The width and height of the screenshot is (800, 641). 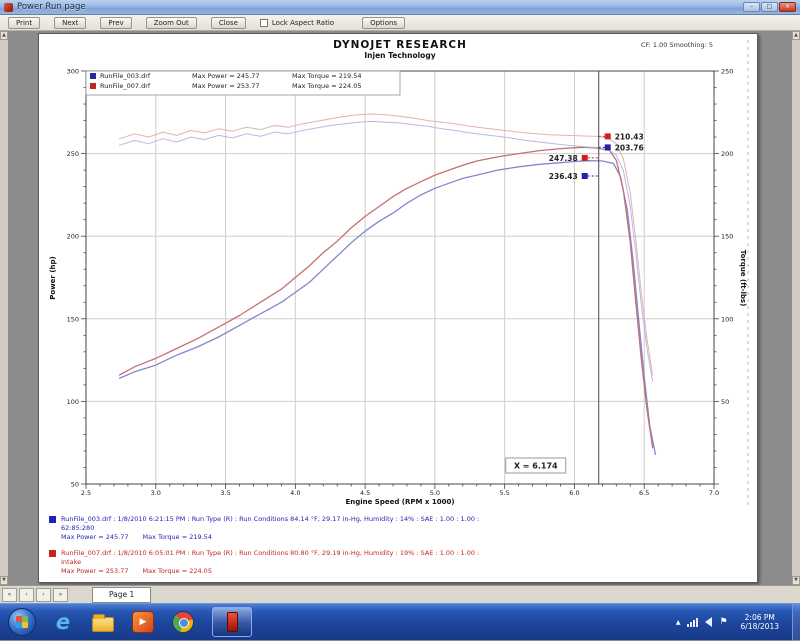 What do you see at coordinates (759, 617) in the screenshot?
I see `clock-time: 2:06 PM` at bounding box center [759, 617].